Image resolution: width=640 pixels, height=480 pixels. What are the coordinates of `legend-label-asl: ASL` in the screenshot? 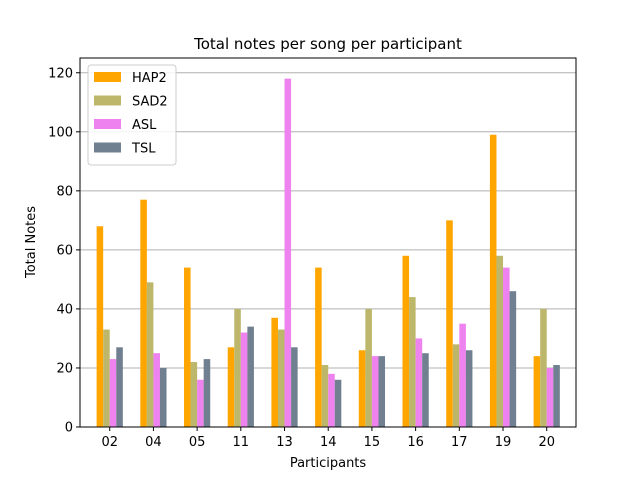 It's located at (144, 125).